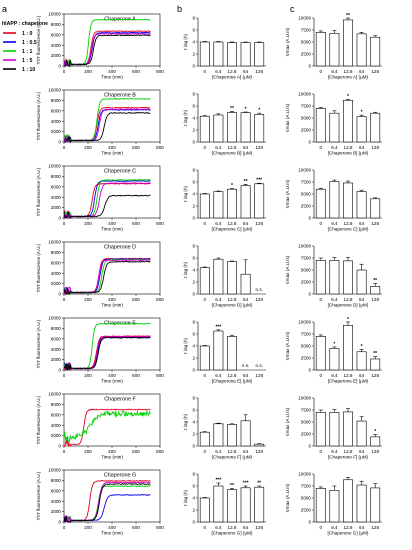 This screenshot has width=412, height=550. What do you see at coordinates (348, 457) in the screenshot?
I see `x-axis-label: [Chaperone F] (μM)` at bounding box center [348, 457].